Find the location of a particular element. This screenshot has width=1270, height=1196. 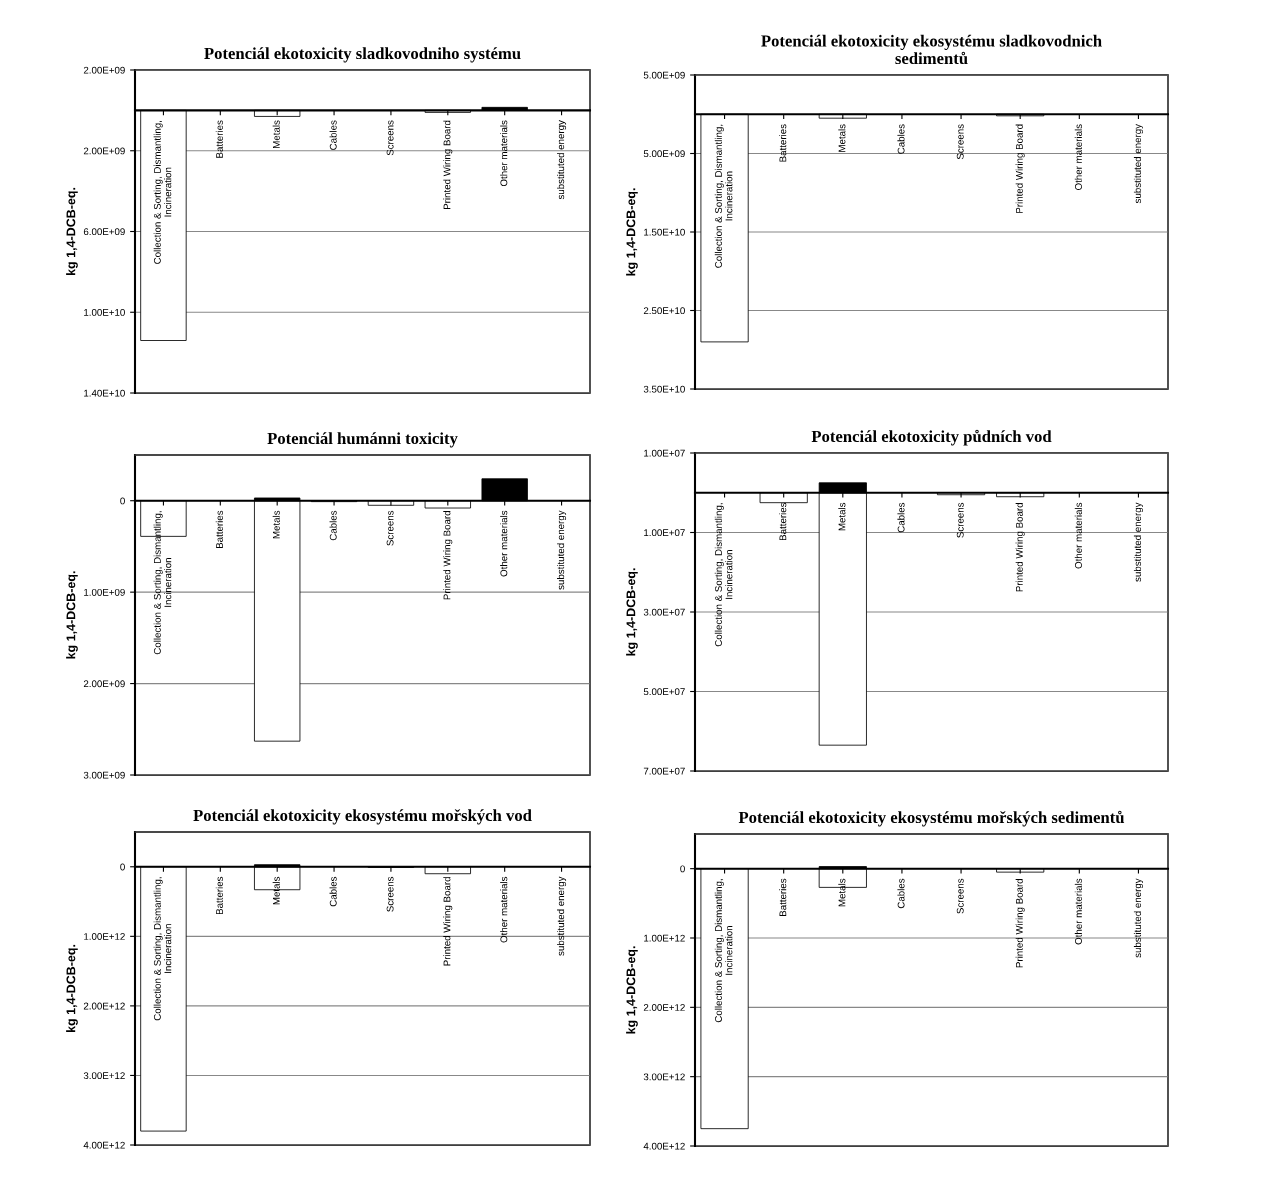

chart-title: Potenciál ekotoxicity ekosystému mořských vod is located at coordinates (362, 817).